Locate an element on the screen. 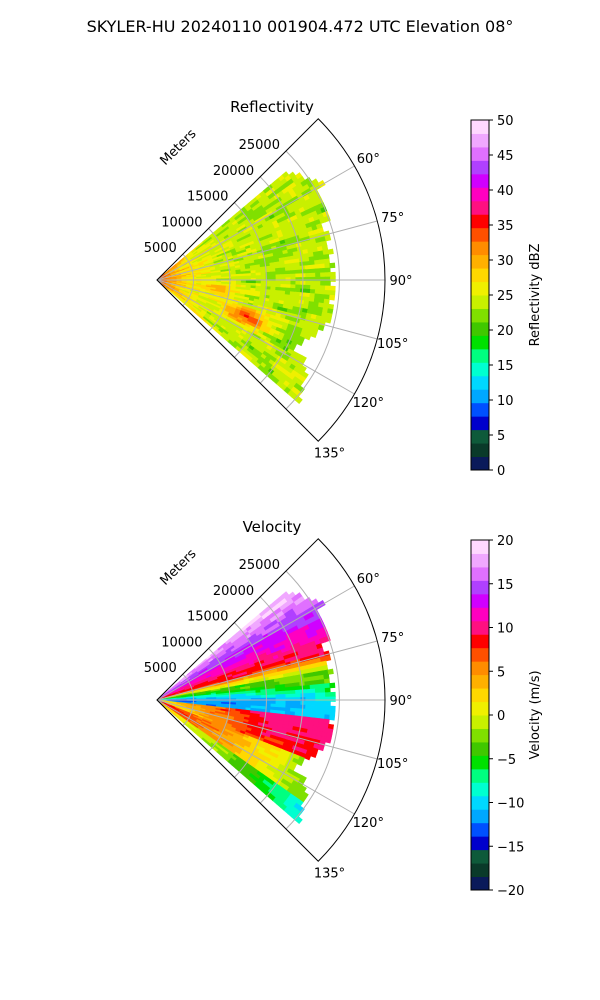 The image size is (600, 1000). colorbar-label: Velocity (m/s) is located at coordinates (535, 714).